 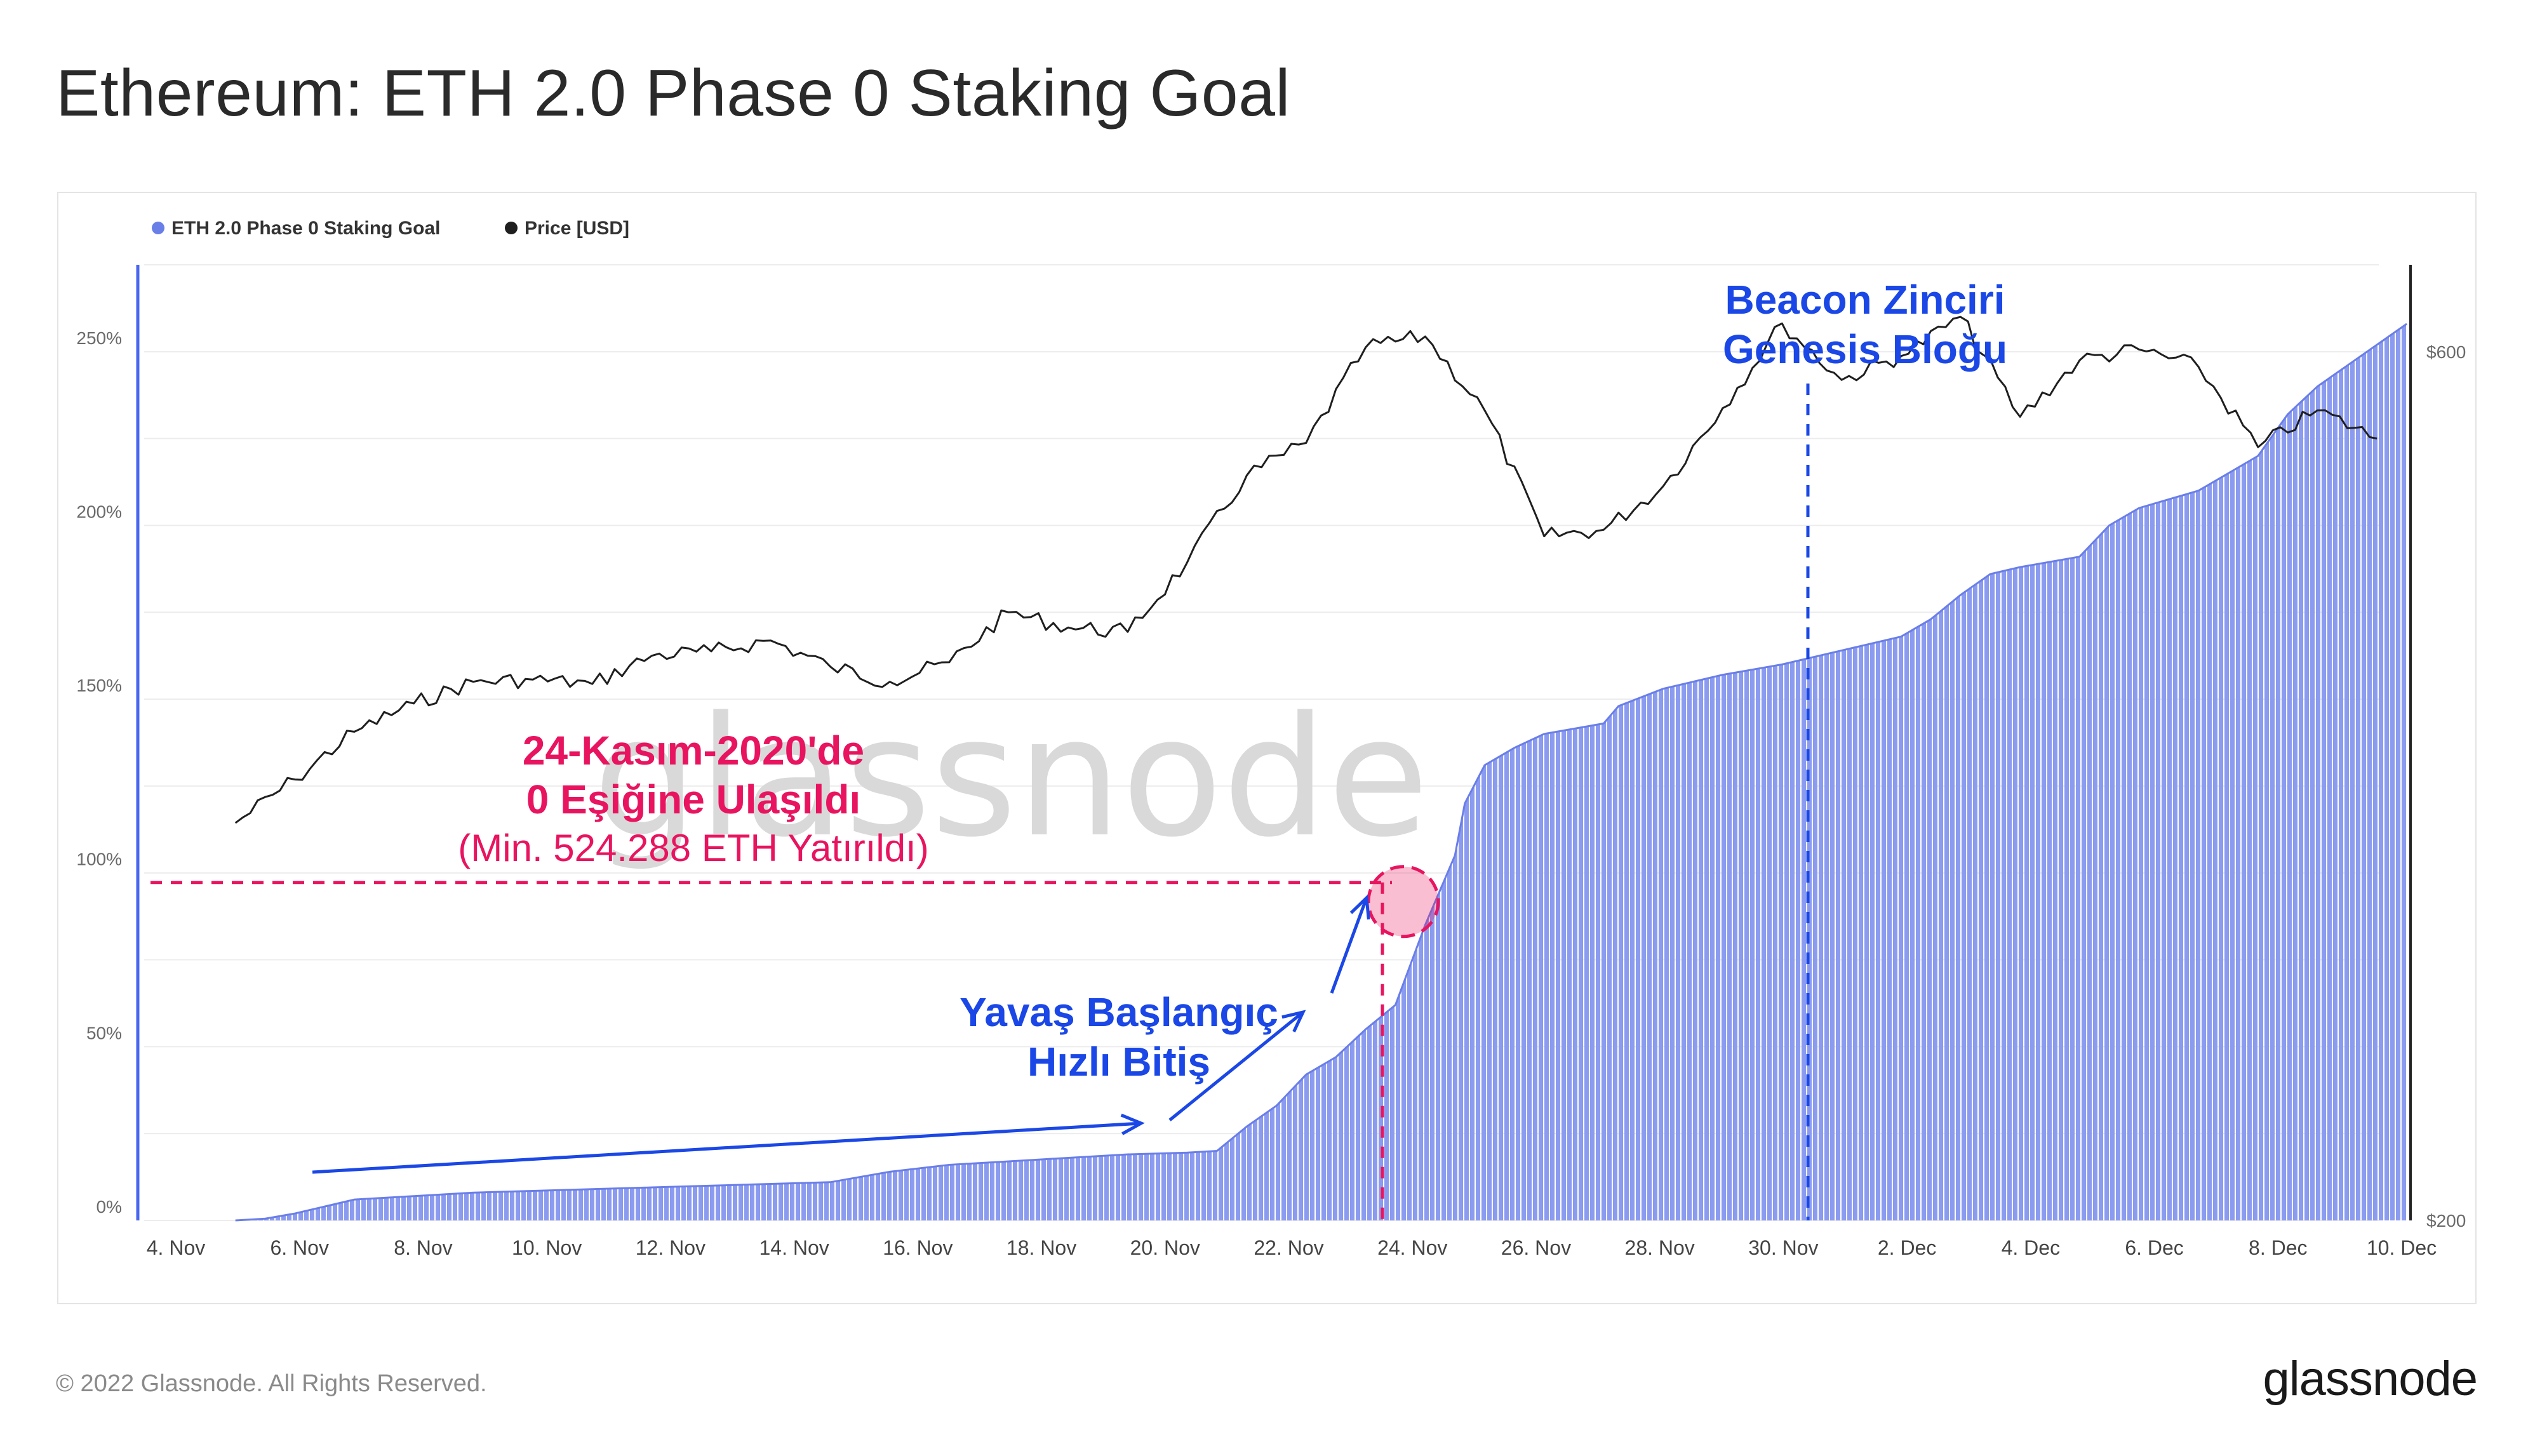 I want to click on genesis-label-1: Beacon Zinciri, so click(x=1865, y=300).